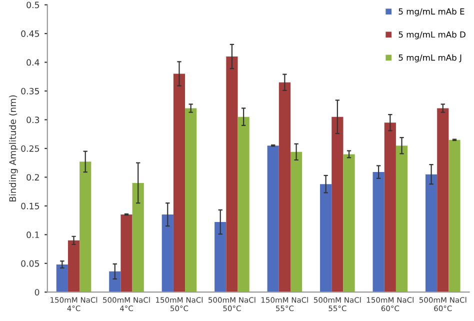  Describe the element at coordinates (32, 235) in the screenshot. I see `y-tick-label: 0.1` at that location.